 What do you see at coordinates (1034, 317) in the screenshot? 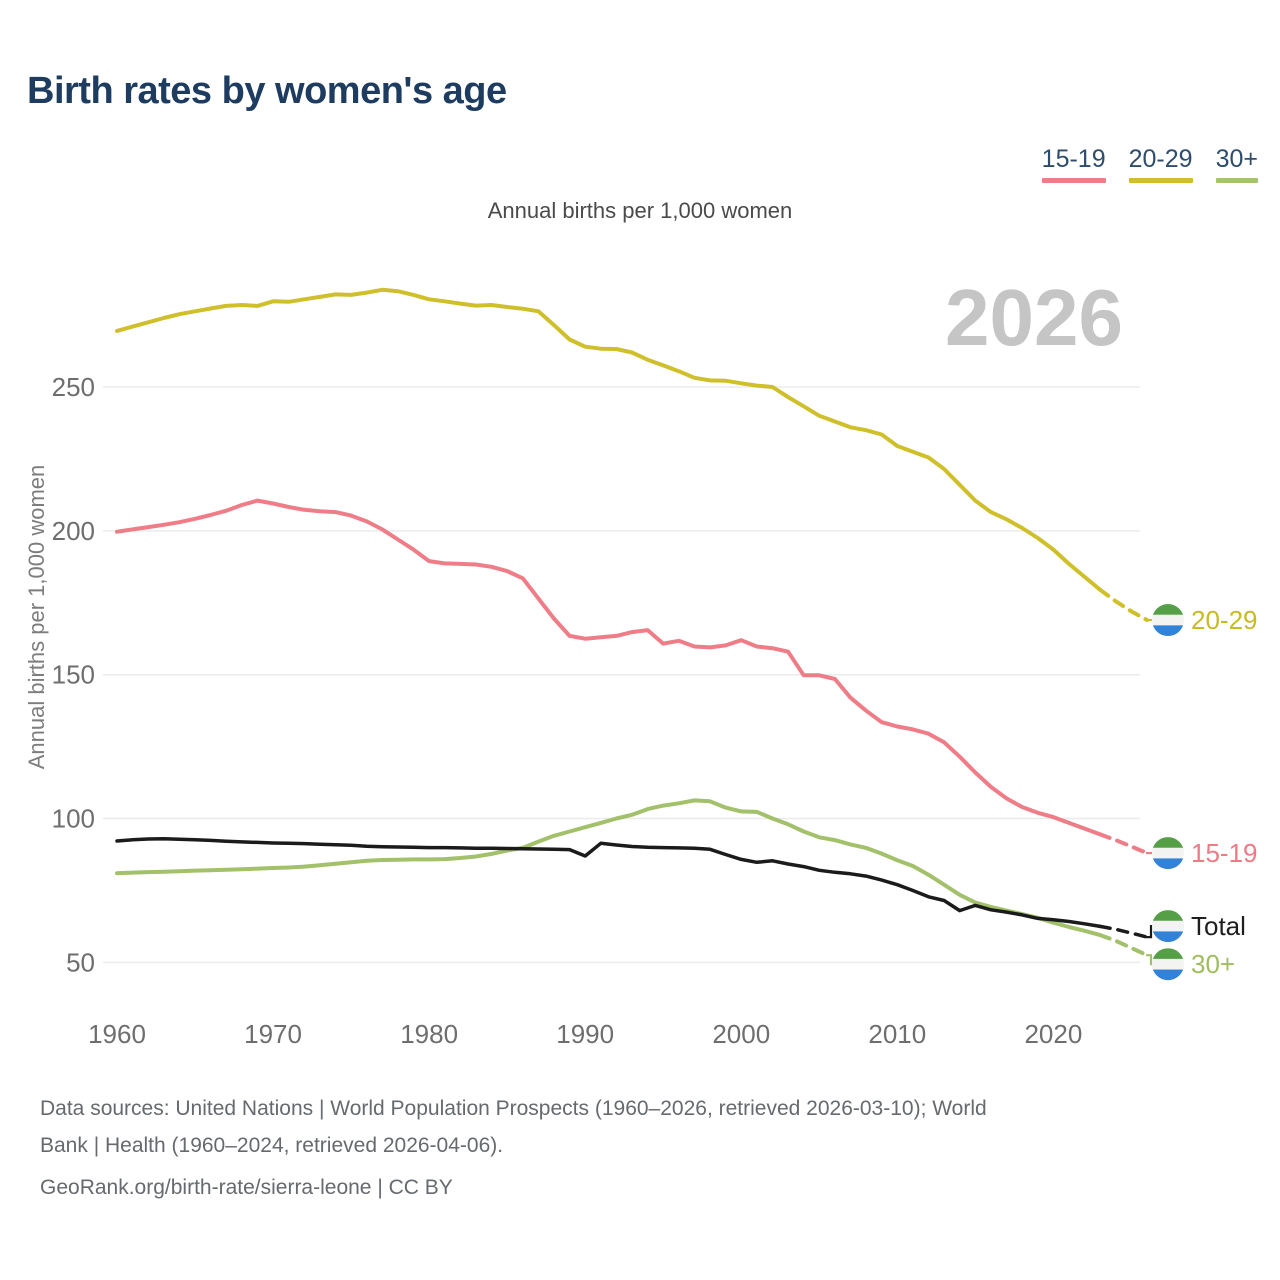
I see `watermark-year: 2026` at bounding box center [1034, 317].